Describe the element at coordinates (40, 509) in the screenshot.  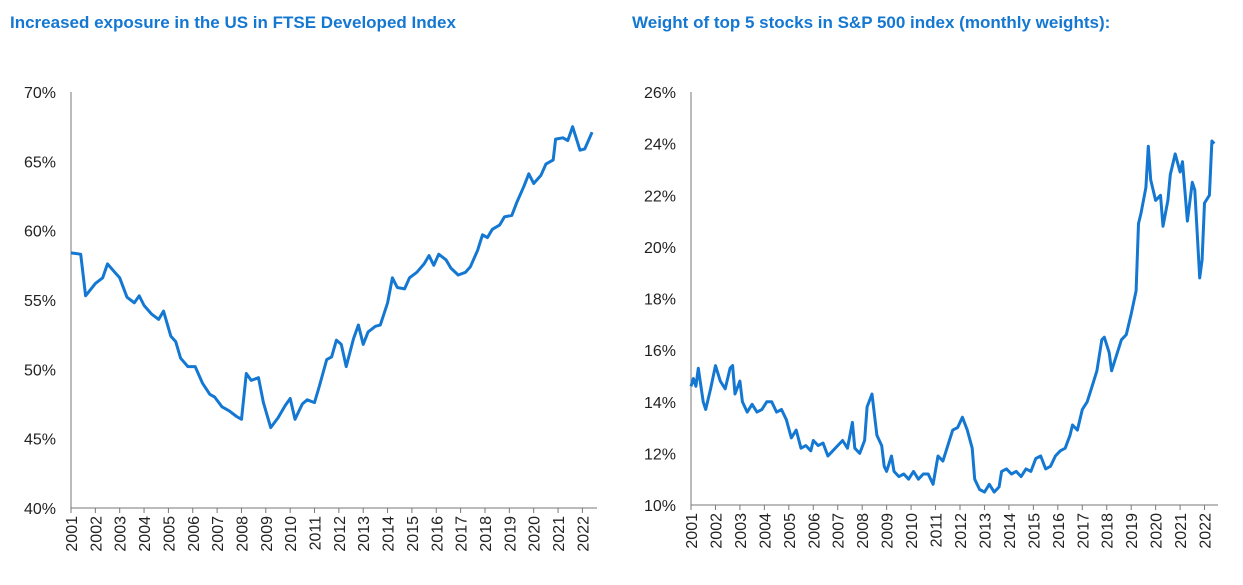
I see `y-tick-label: 40%` at that location.